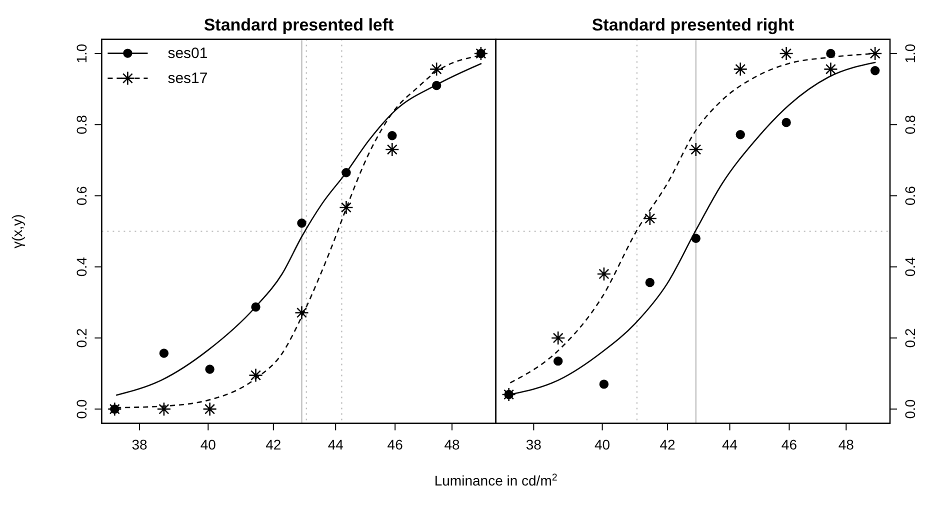 This screenshot has height=519, width=942. I want to click on y-tick-label: 0.6, so click(82, 196).